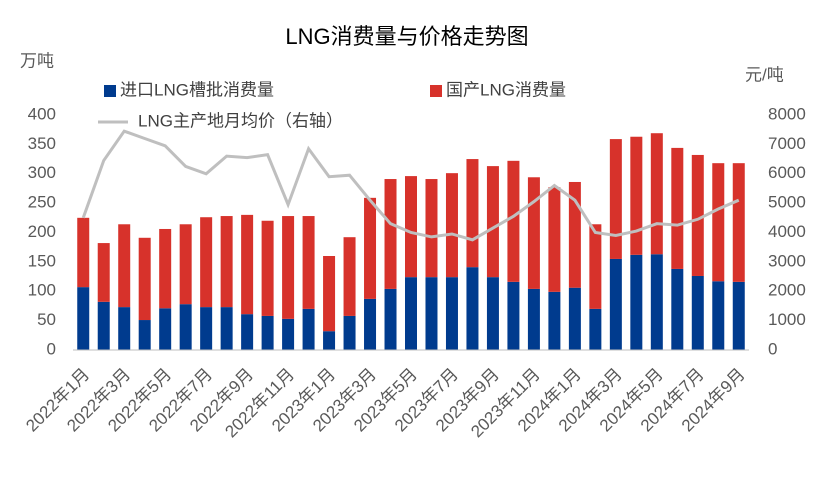 This screenshot has width=815, height=492. What do you see at coordinates (787, 290) in the screenshot?
I see `y2-tick-label: 2000` at bounding box center [787, 290].